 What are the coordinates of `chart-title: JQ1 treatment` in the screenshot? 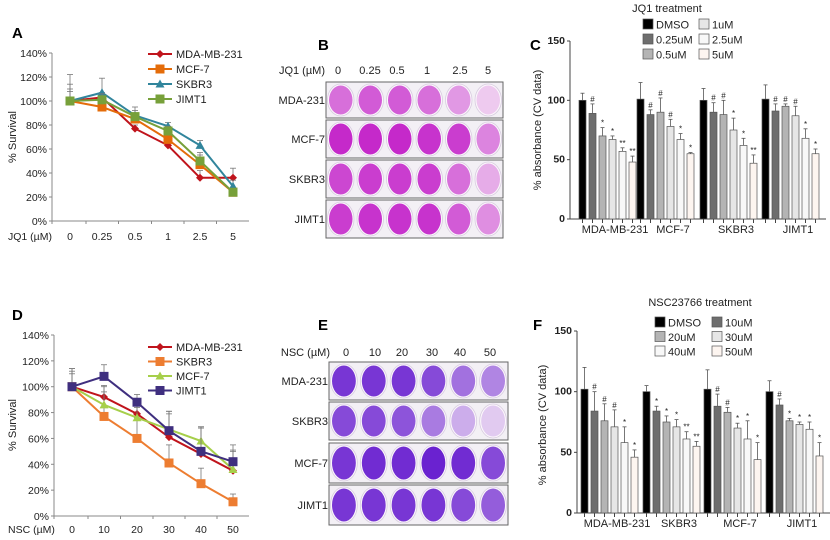 It's located at (667, 9).